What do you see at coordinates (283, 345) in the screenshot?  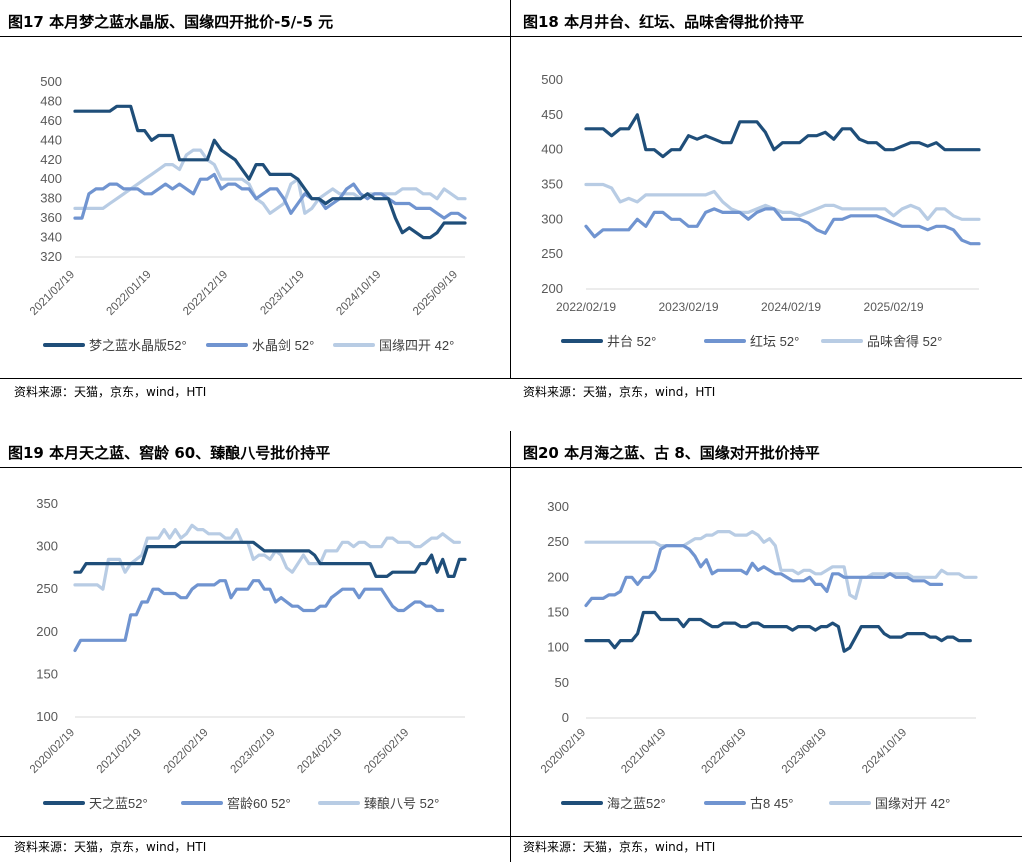 I see `legend-label: 水晶剑 52°` at bounding box center [283, 345].